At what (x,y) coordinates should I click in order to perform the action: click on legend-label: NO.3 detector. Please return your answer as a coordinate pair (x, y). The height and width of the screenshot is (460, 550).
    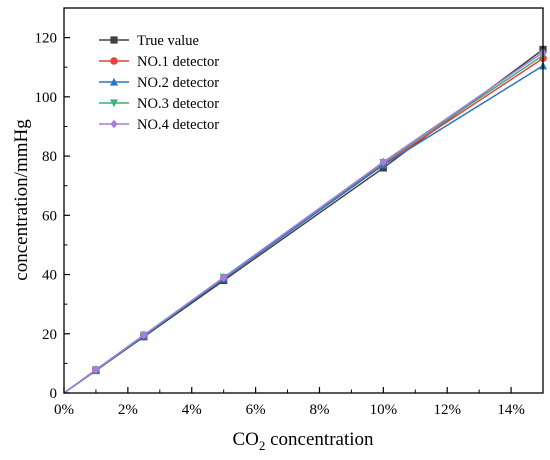
    Looking at the image, I should click on (178, 104).